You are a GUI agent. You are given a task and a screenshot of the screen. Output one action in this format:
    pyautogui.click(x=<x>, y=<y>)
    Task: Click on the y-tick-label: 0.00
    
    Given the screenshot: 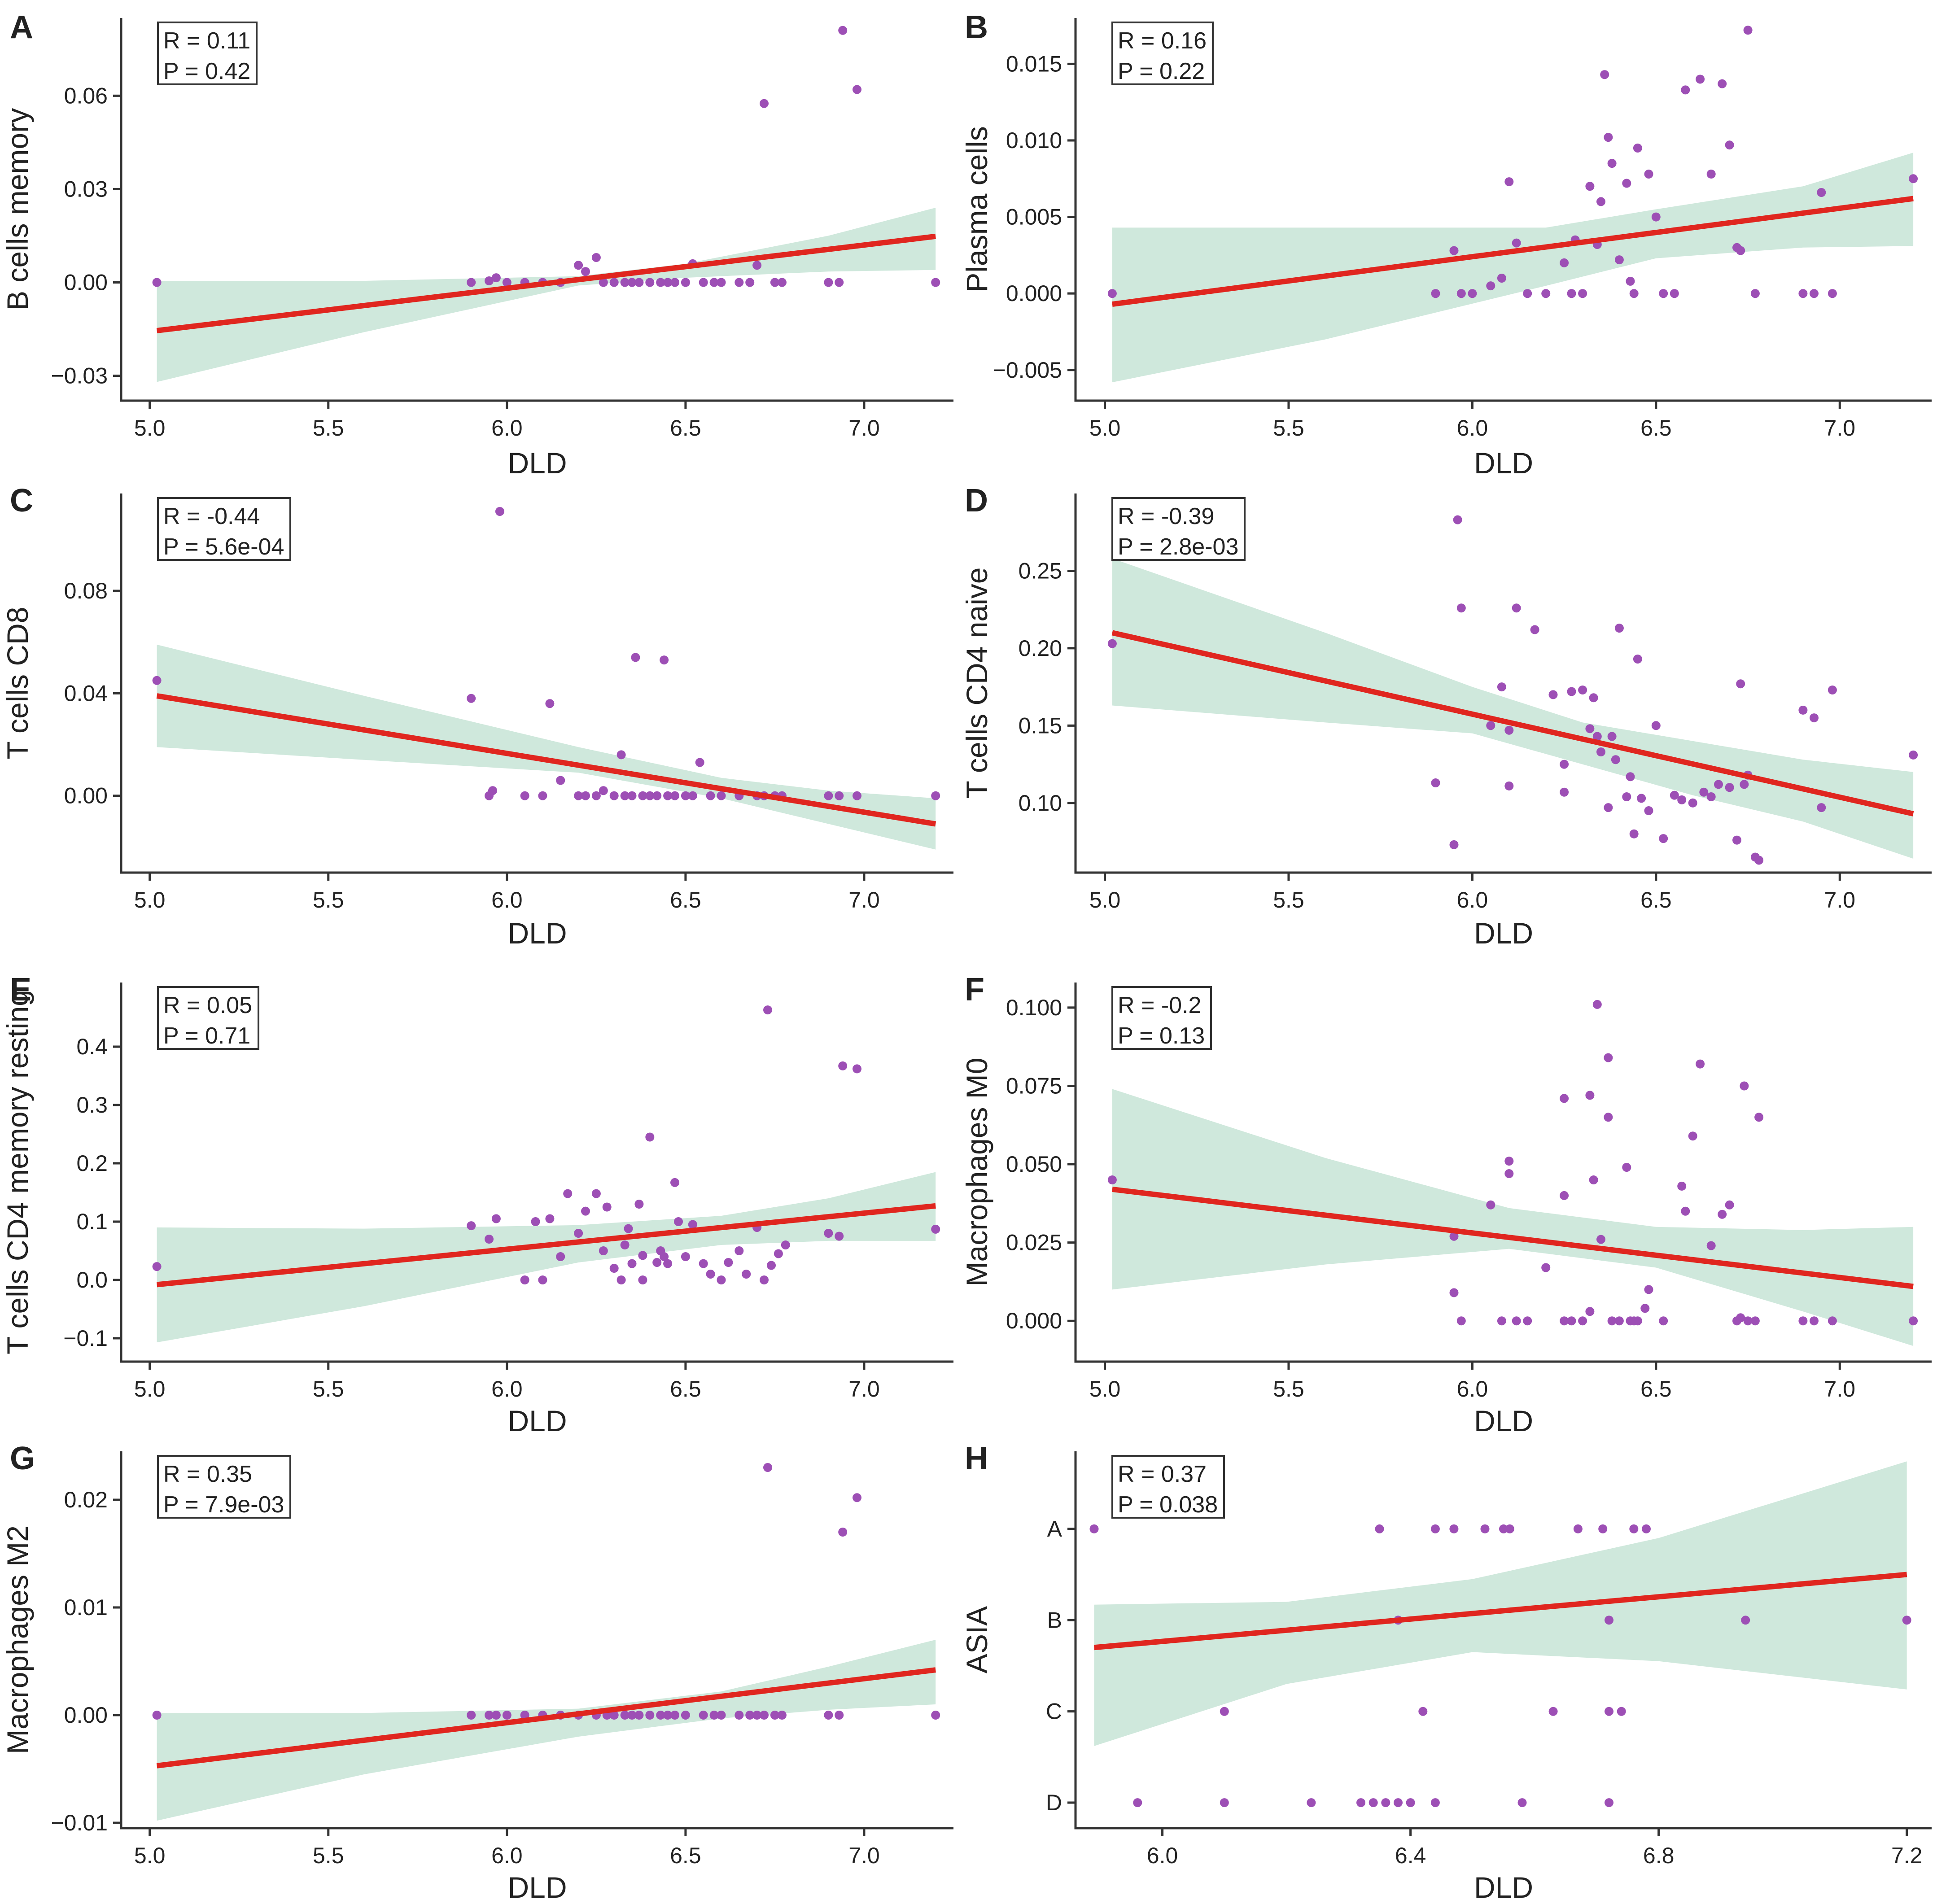 What is the action you would take?
    pyautogui.click(x=86, y=282)
    